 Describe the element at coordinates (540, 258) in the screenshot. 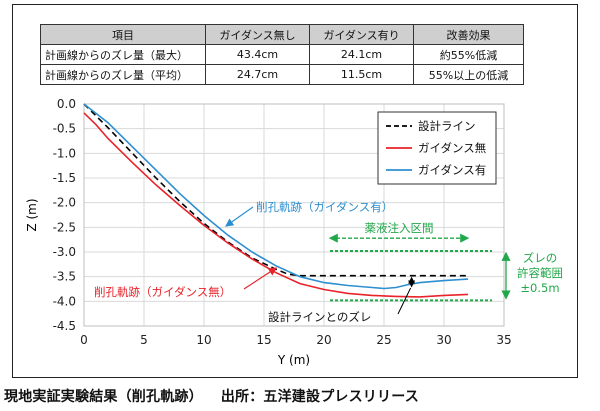

I see `tolerance-label: ズレの` at that location.